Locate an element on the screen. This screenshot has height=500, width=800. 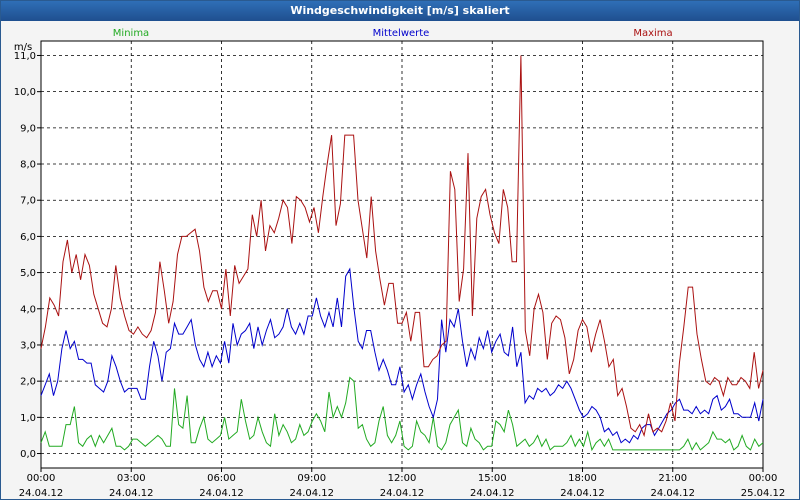
x-tick-time-label: 18:00 is located at coordinates (582, 478).